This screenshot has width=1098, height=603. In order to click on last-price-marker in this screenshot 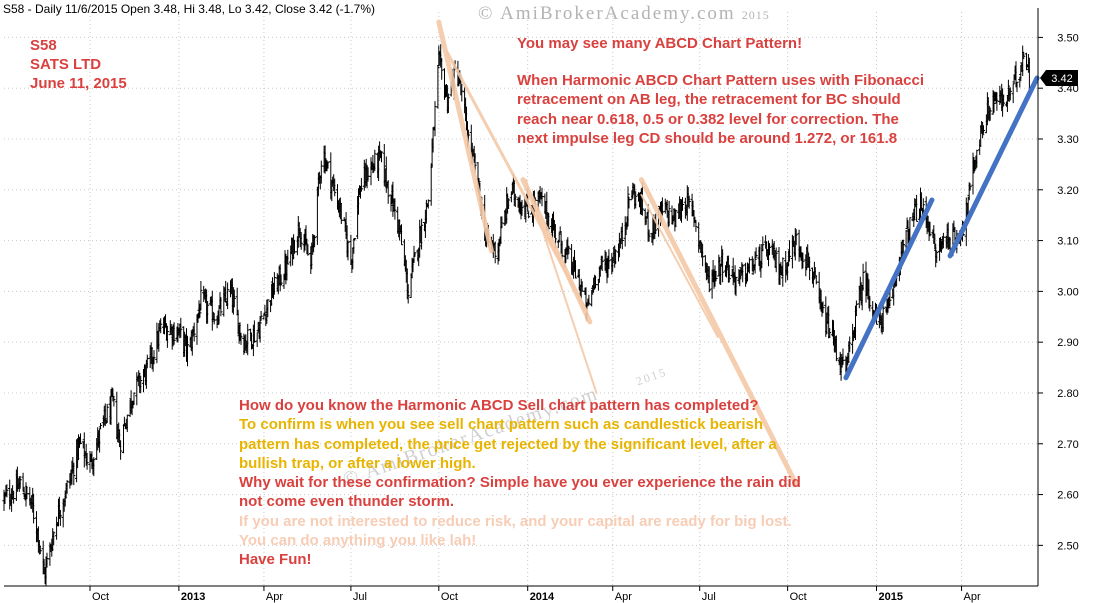, I will do `click(1059, 78)`.